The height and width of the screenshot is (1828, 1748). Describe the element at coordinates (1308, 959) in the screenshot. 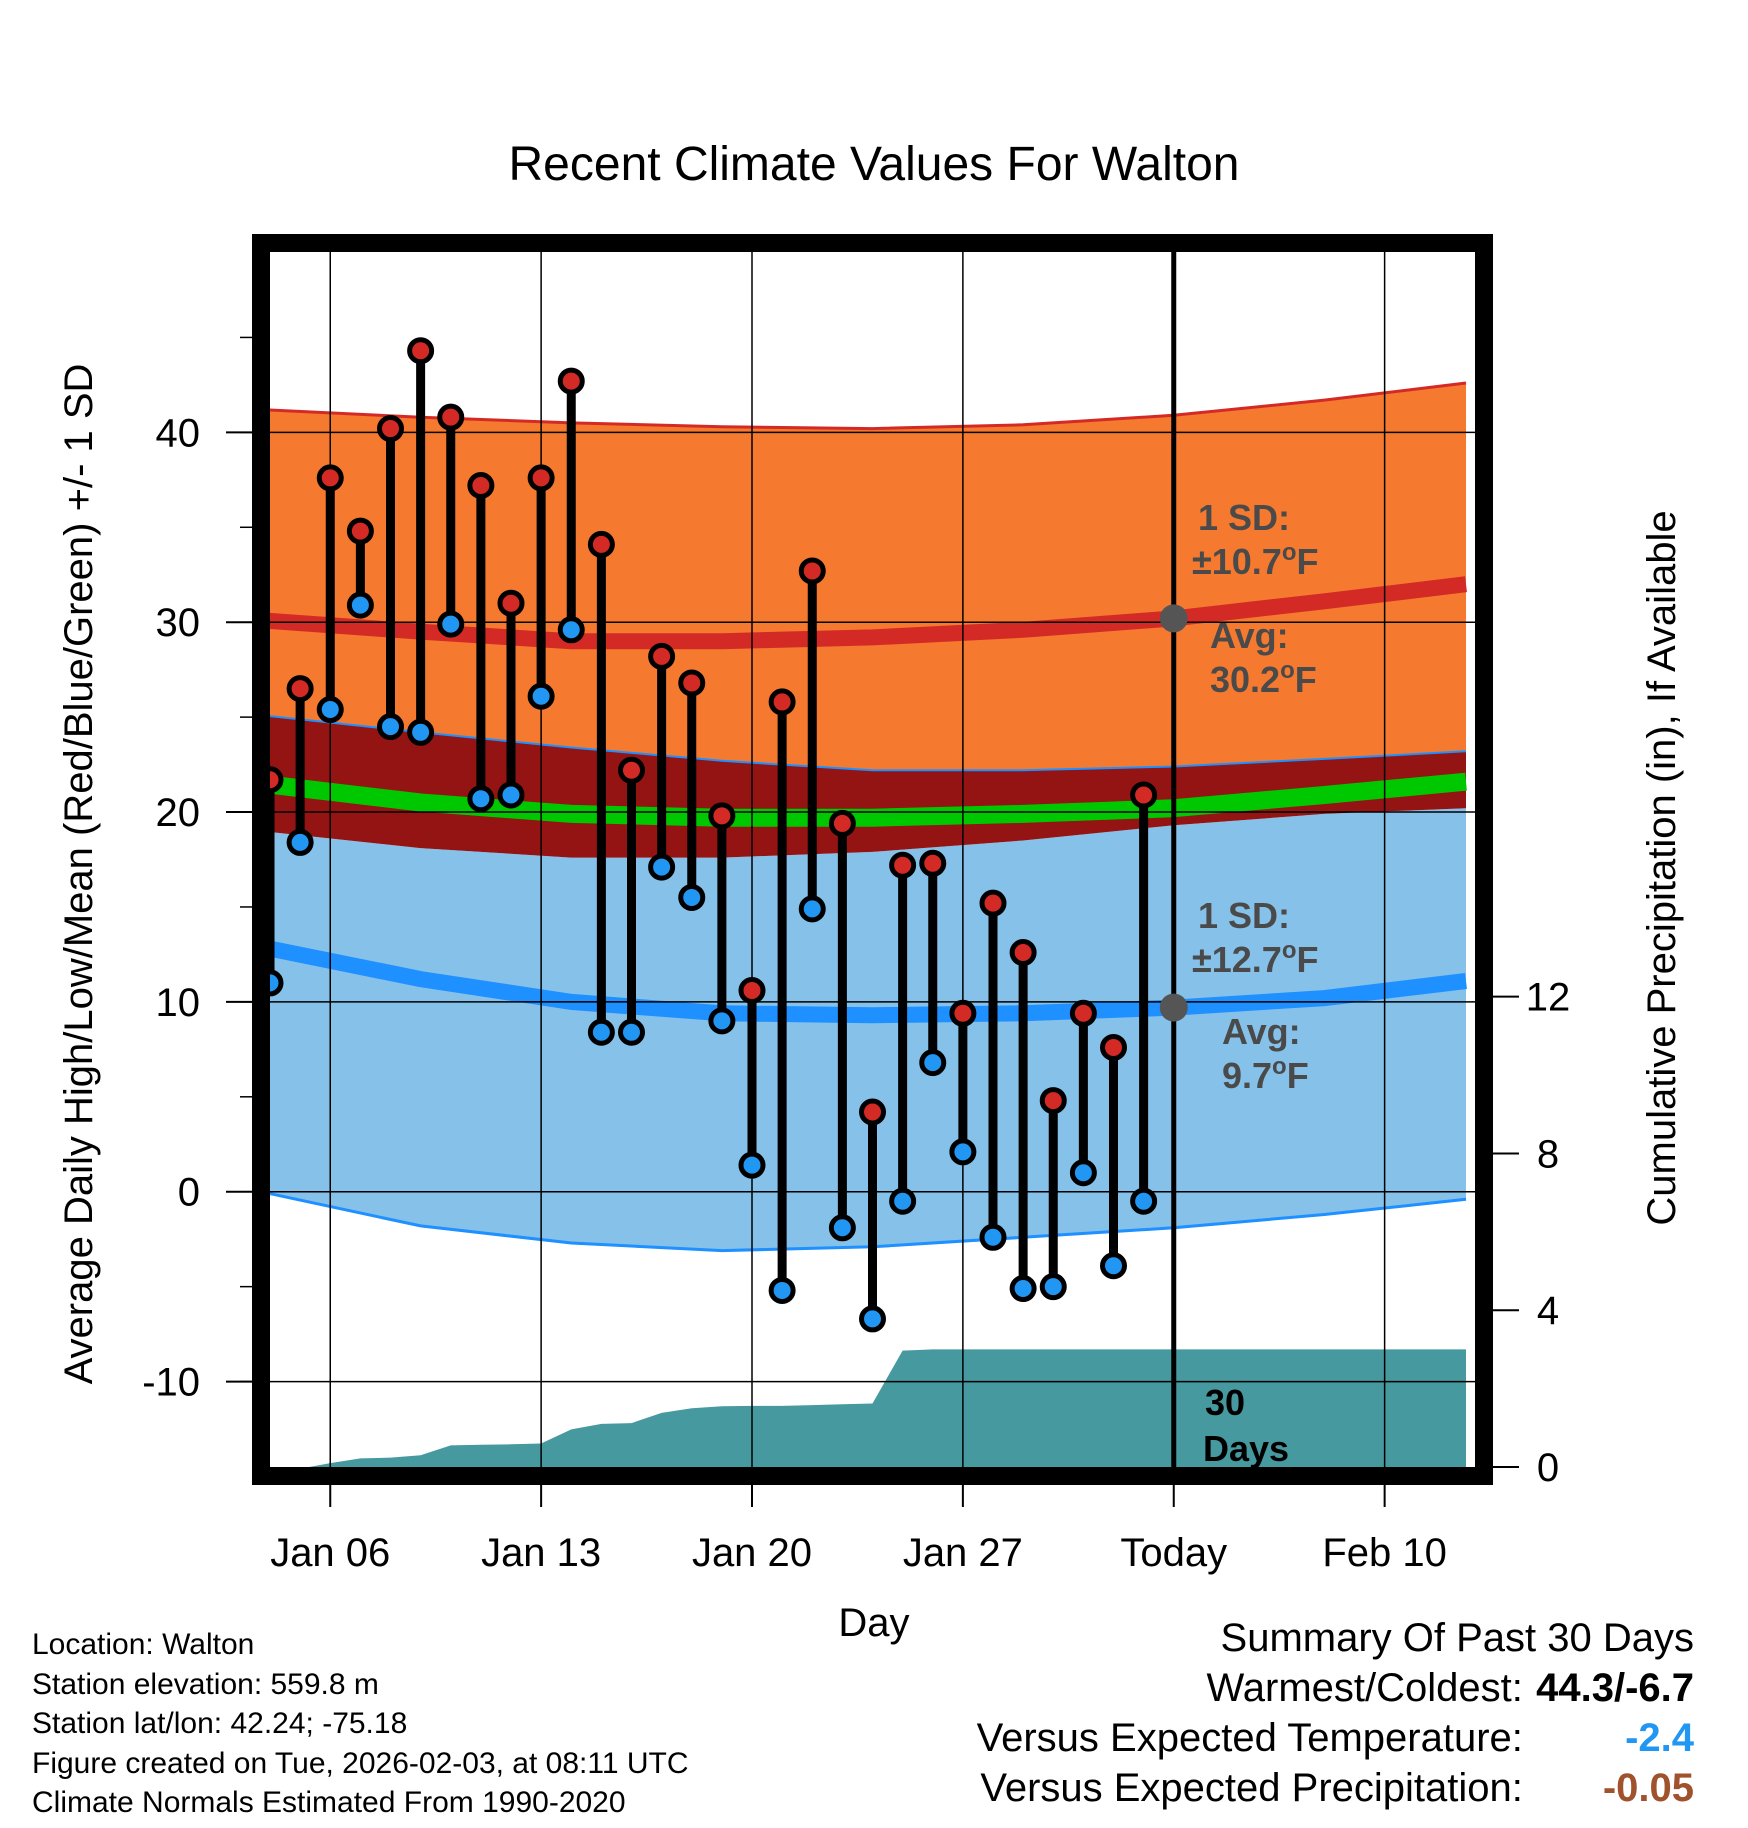

I see `low-sd-value-unit: F` at that location.